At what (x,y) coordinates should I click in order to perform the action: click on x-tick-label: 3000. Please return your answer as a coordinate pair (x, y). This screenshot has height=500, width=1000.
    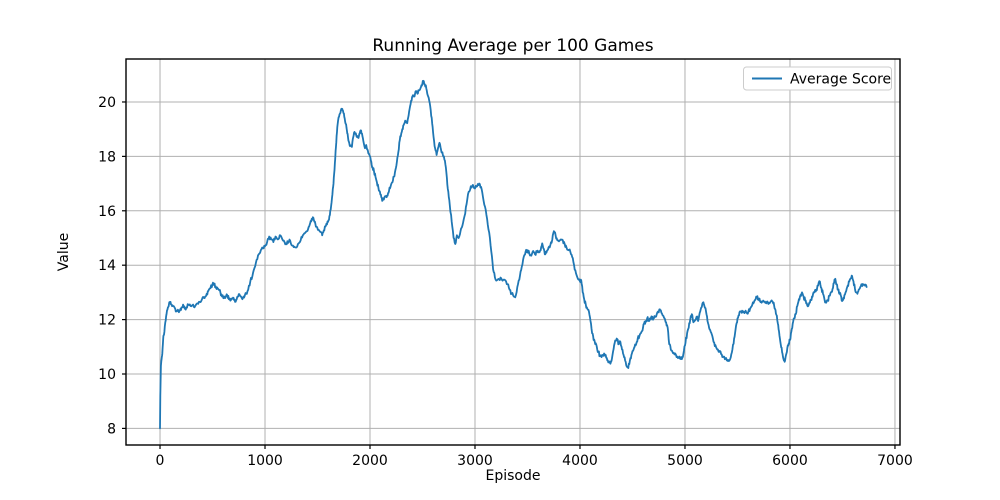
    Looking at the image, I should click on (475, 461).